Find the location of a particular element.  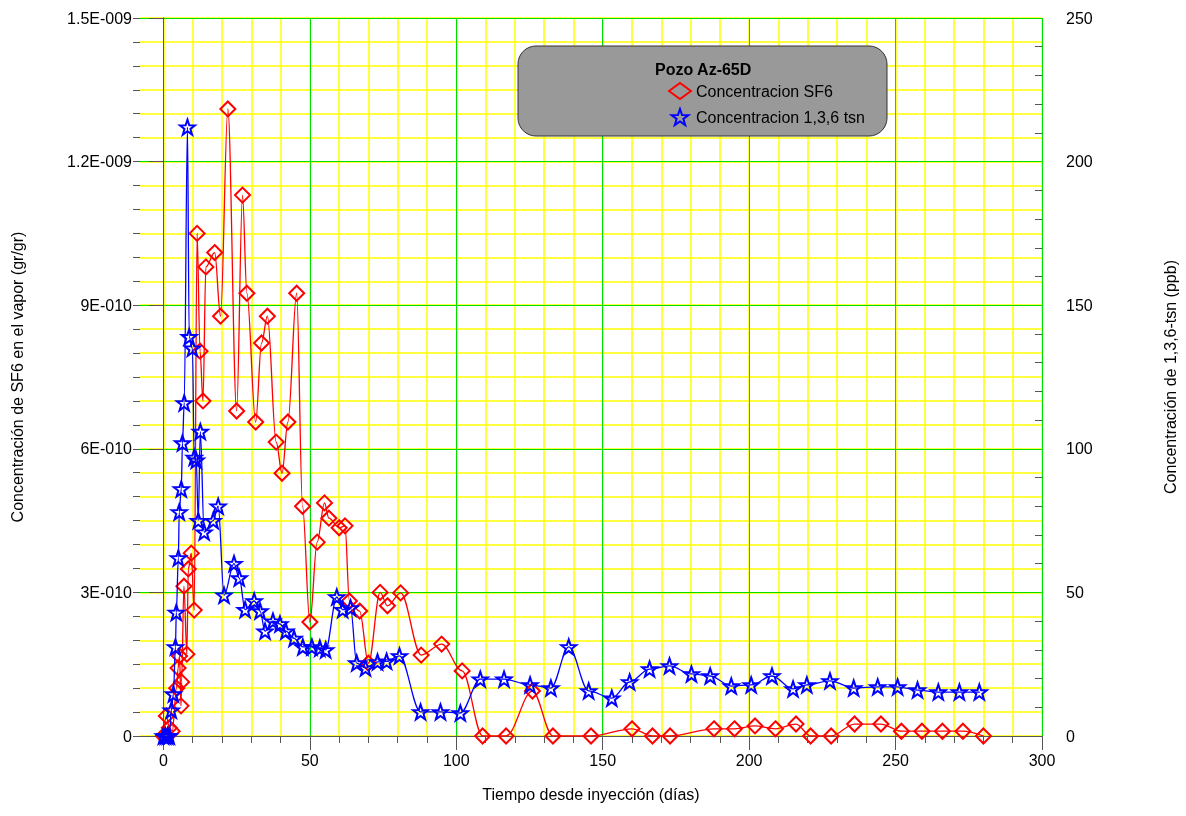

x-tick-label: 200 is located at coordinates (749, 760).